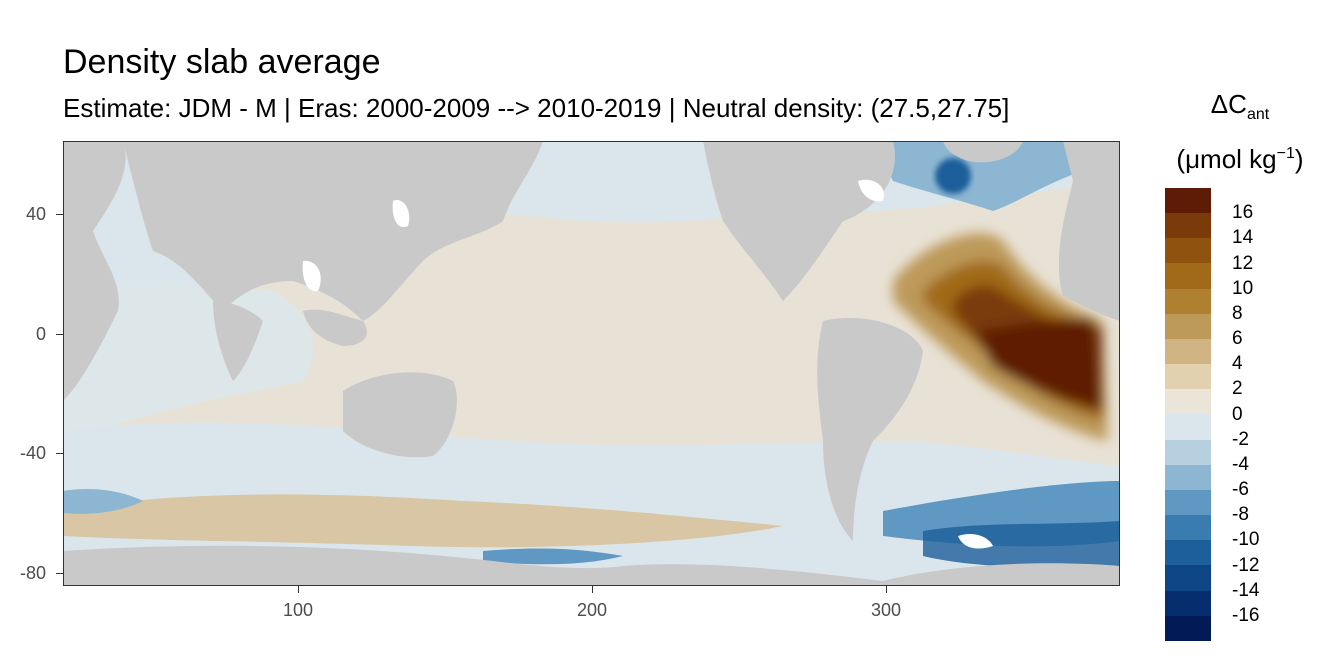 The width and height of the screenshot is (1344, 672). Describe the element at coordinates (1021, 544) in the screenshot. I see `weddell-blue` at that location.